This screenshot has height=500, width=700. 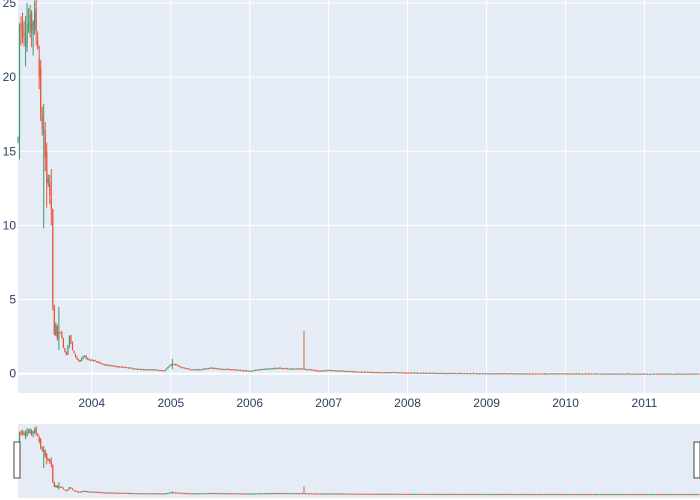 What do you see at coordinates (359, 461) in the screenshot?
I see `rangeslider-background` at bounding box center [359, 461].